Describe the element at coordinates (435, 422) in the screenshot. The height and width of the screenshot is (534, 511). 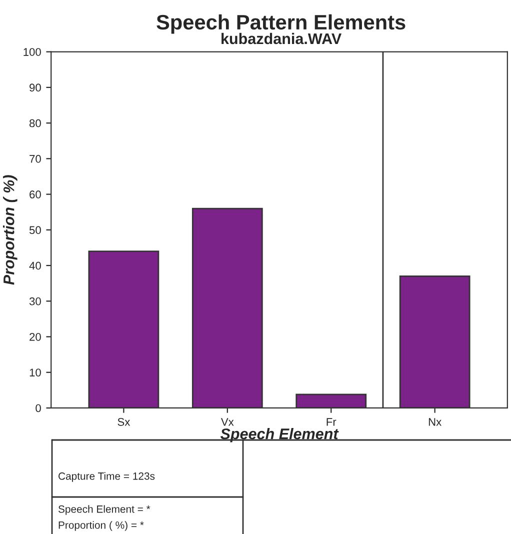
I see `x-tick-label: Nx` at that location.